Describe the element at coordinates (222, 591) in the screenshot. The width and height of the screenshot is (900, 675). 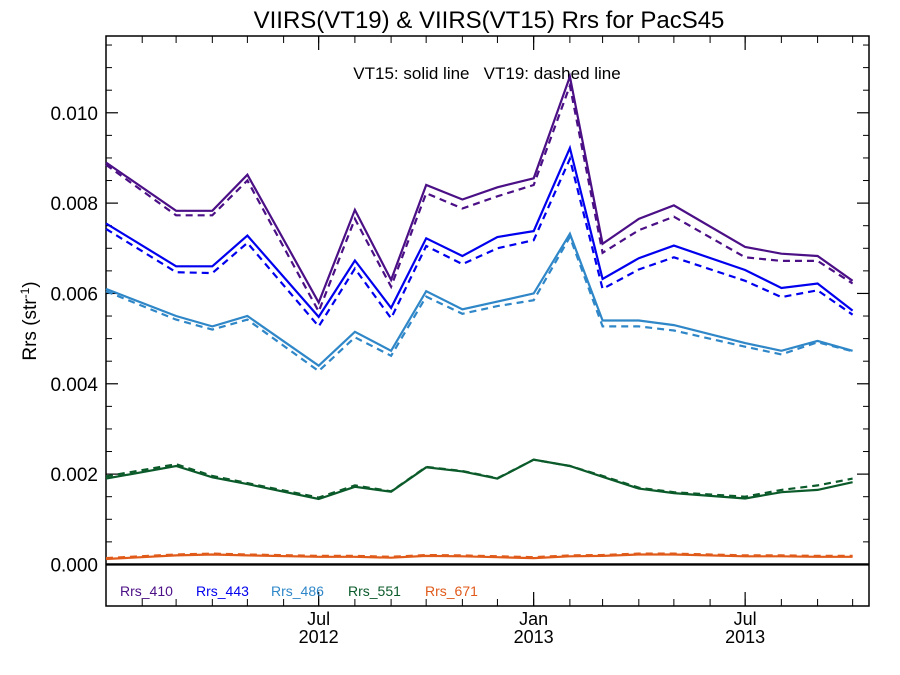
I see `legend-entry-rrs_443: Rrs_443` at that location.